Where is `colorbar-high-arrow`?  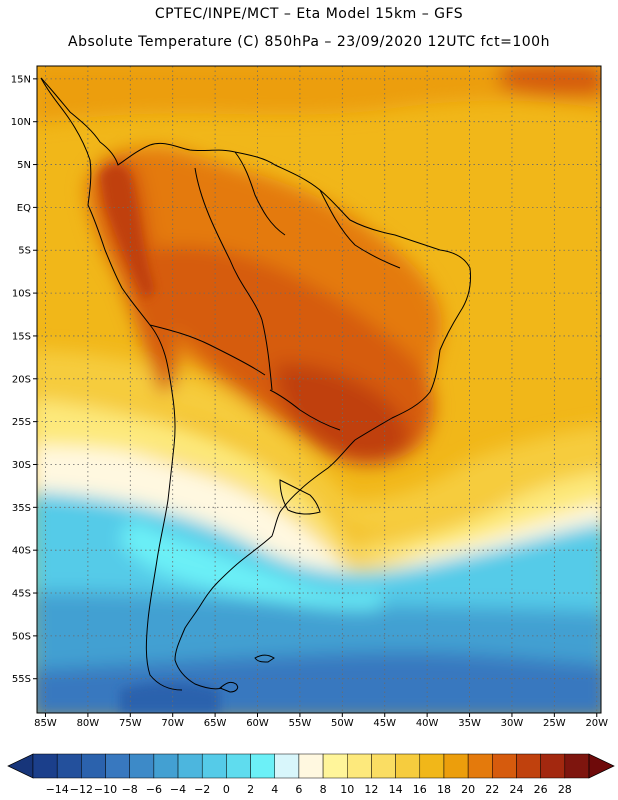
colorbar-high-arrow is located at coordinates (601, 766).